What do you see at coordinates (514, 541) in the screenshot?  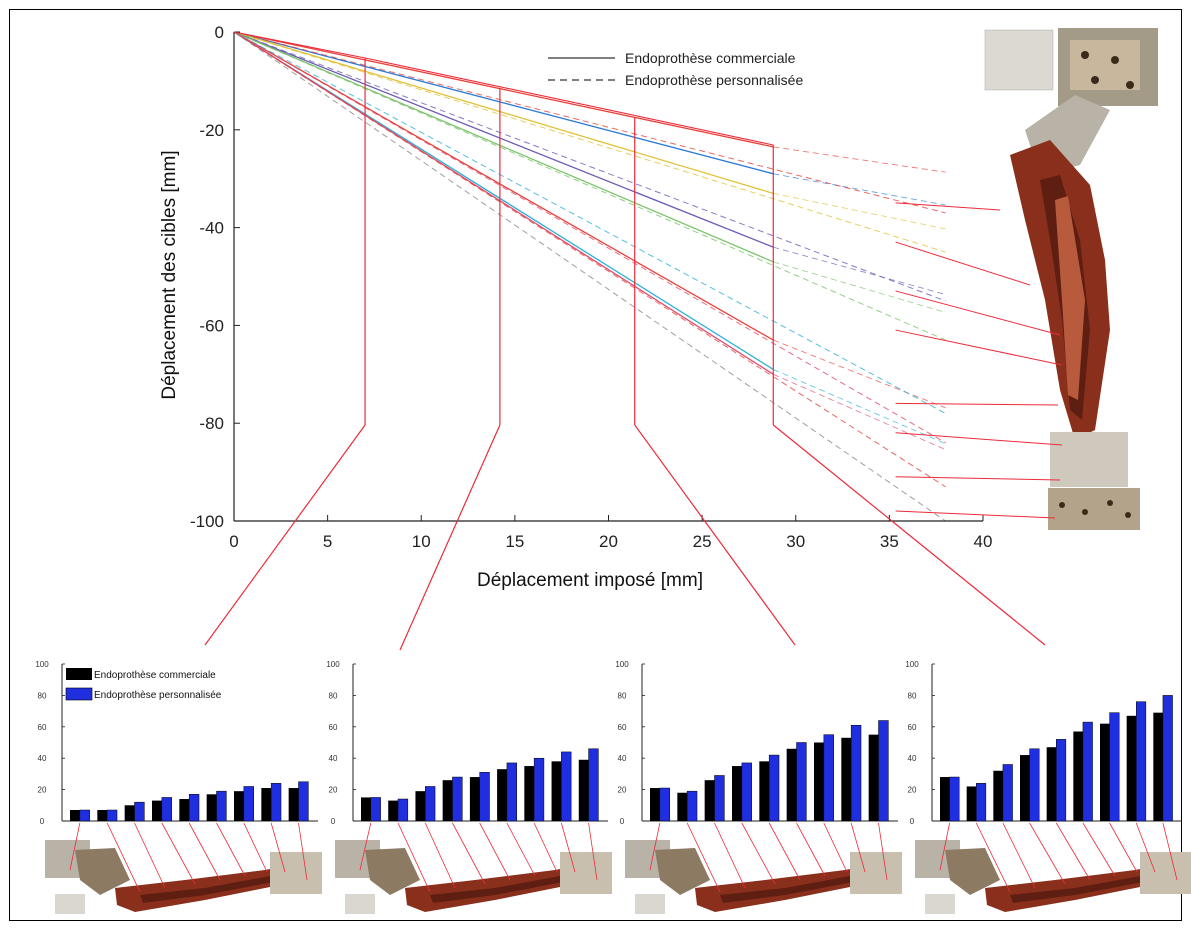 I see `x-tick-label: 15` at bounding box center [514, 541].